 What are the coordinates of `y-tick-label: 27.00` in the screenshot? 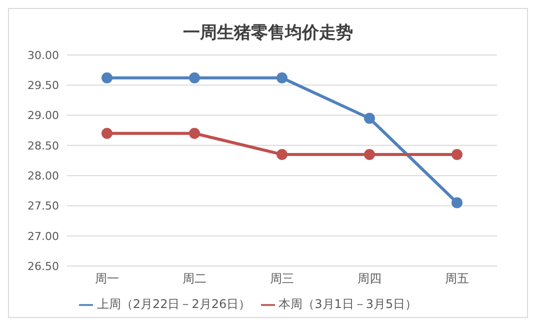 It's located at (43, 236).